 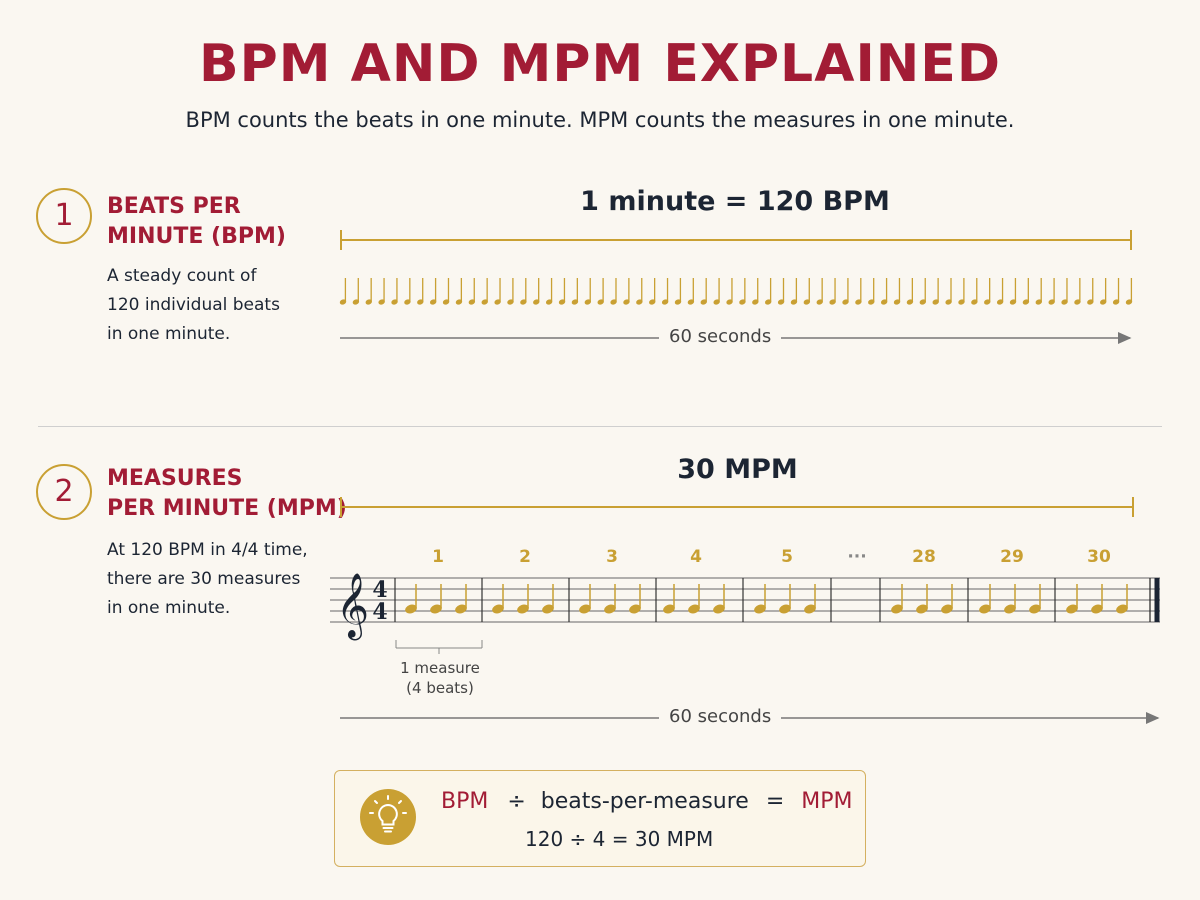 What do you see at coordinates (439, 647) in the screenshot?
I see `measure-span-bracket` at bounding box center [439, 647].